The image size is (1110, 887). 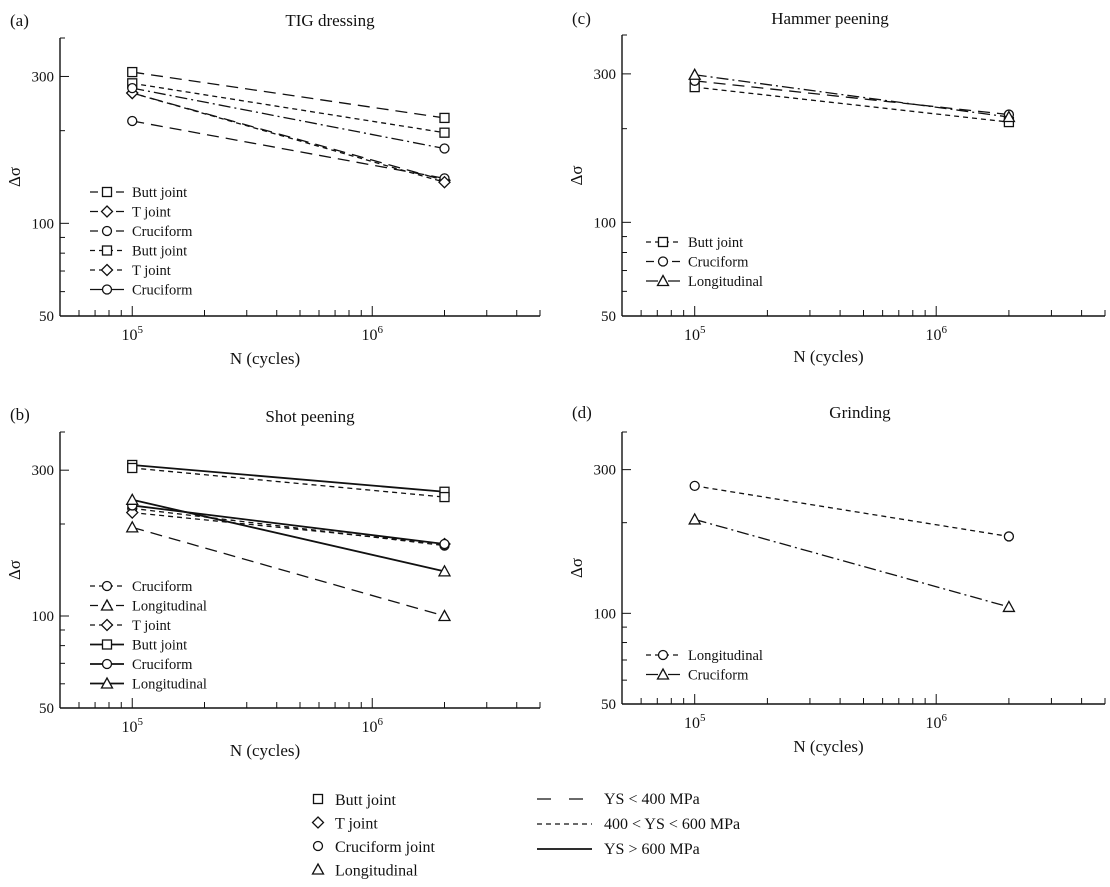 I want to click on chart-title: TIG dressing, so click(x=330, y=20).